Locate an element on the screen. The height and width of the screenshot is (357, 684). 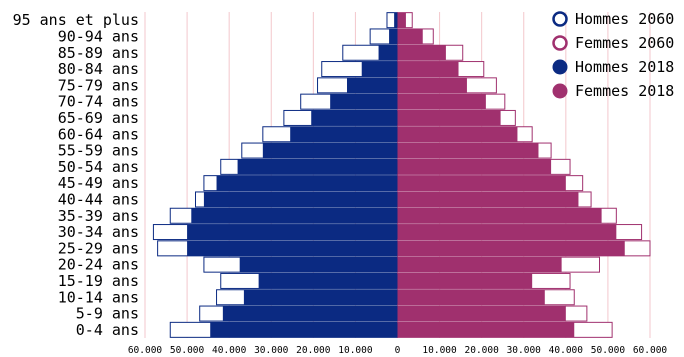
age-label: 80-84 ans is located at coordinates (98, 69).